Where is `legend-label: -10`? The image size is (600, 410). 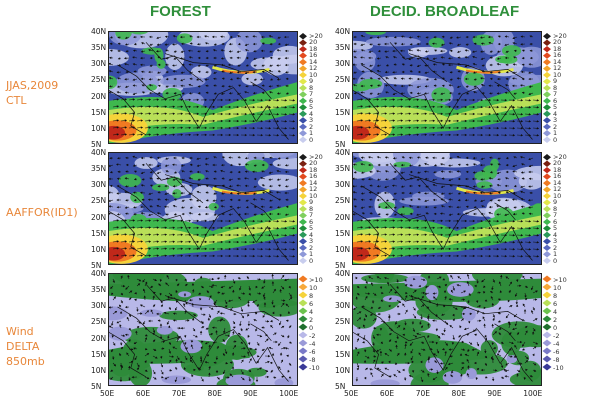 legend-label: -10 is located at coordinates (314, 368).